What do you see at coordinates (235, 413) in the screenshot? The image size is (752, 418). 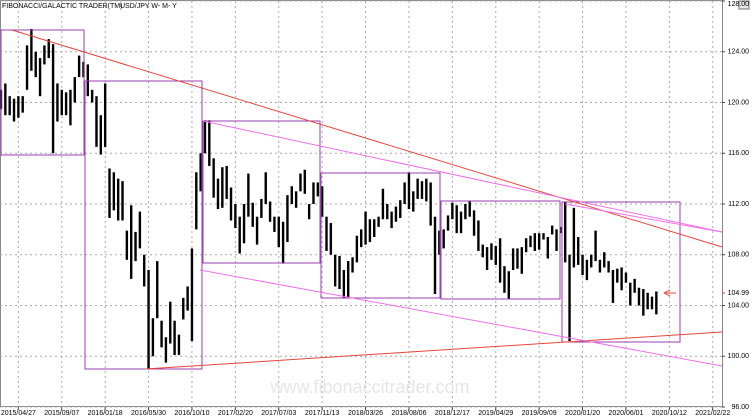 I see `x-tick-label: 2017/02/20` at bounding box center [235, 413].